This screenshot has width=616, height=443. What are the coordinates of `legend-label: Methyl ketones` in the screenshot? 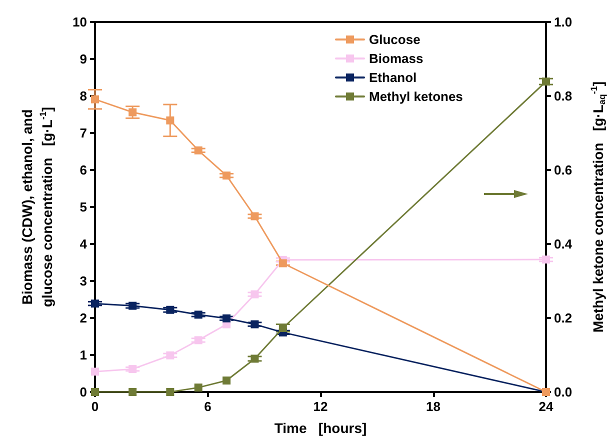 It's located at (416, 96).